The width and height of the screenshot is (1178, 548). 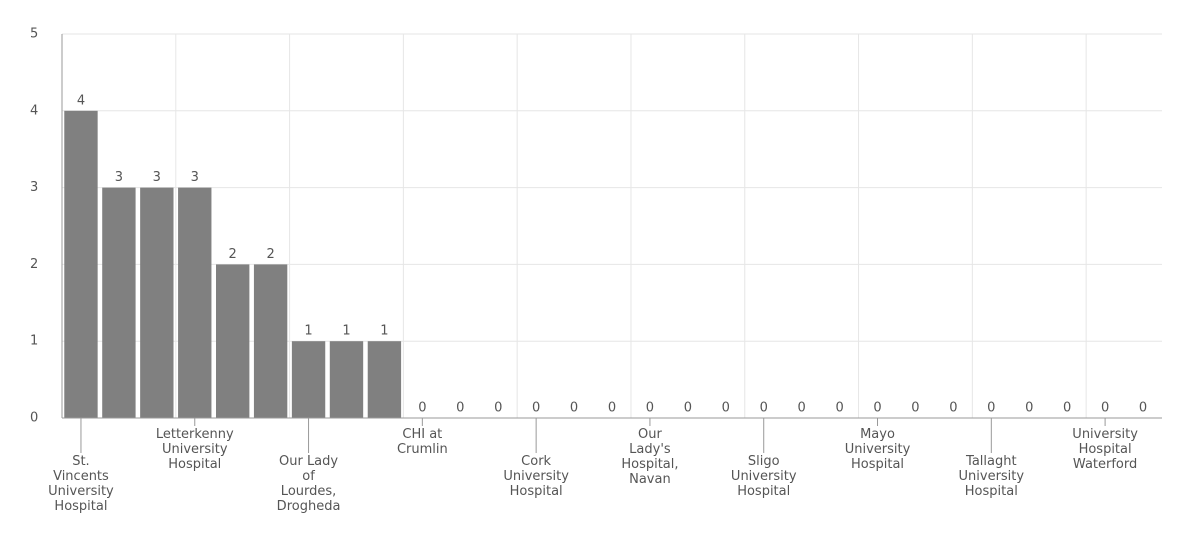 What do you see at coordinates (34, 418) in the screenshot?
I see `y-tick-label: 0` at bounding box center [34, 418].